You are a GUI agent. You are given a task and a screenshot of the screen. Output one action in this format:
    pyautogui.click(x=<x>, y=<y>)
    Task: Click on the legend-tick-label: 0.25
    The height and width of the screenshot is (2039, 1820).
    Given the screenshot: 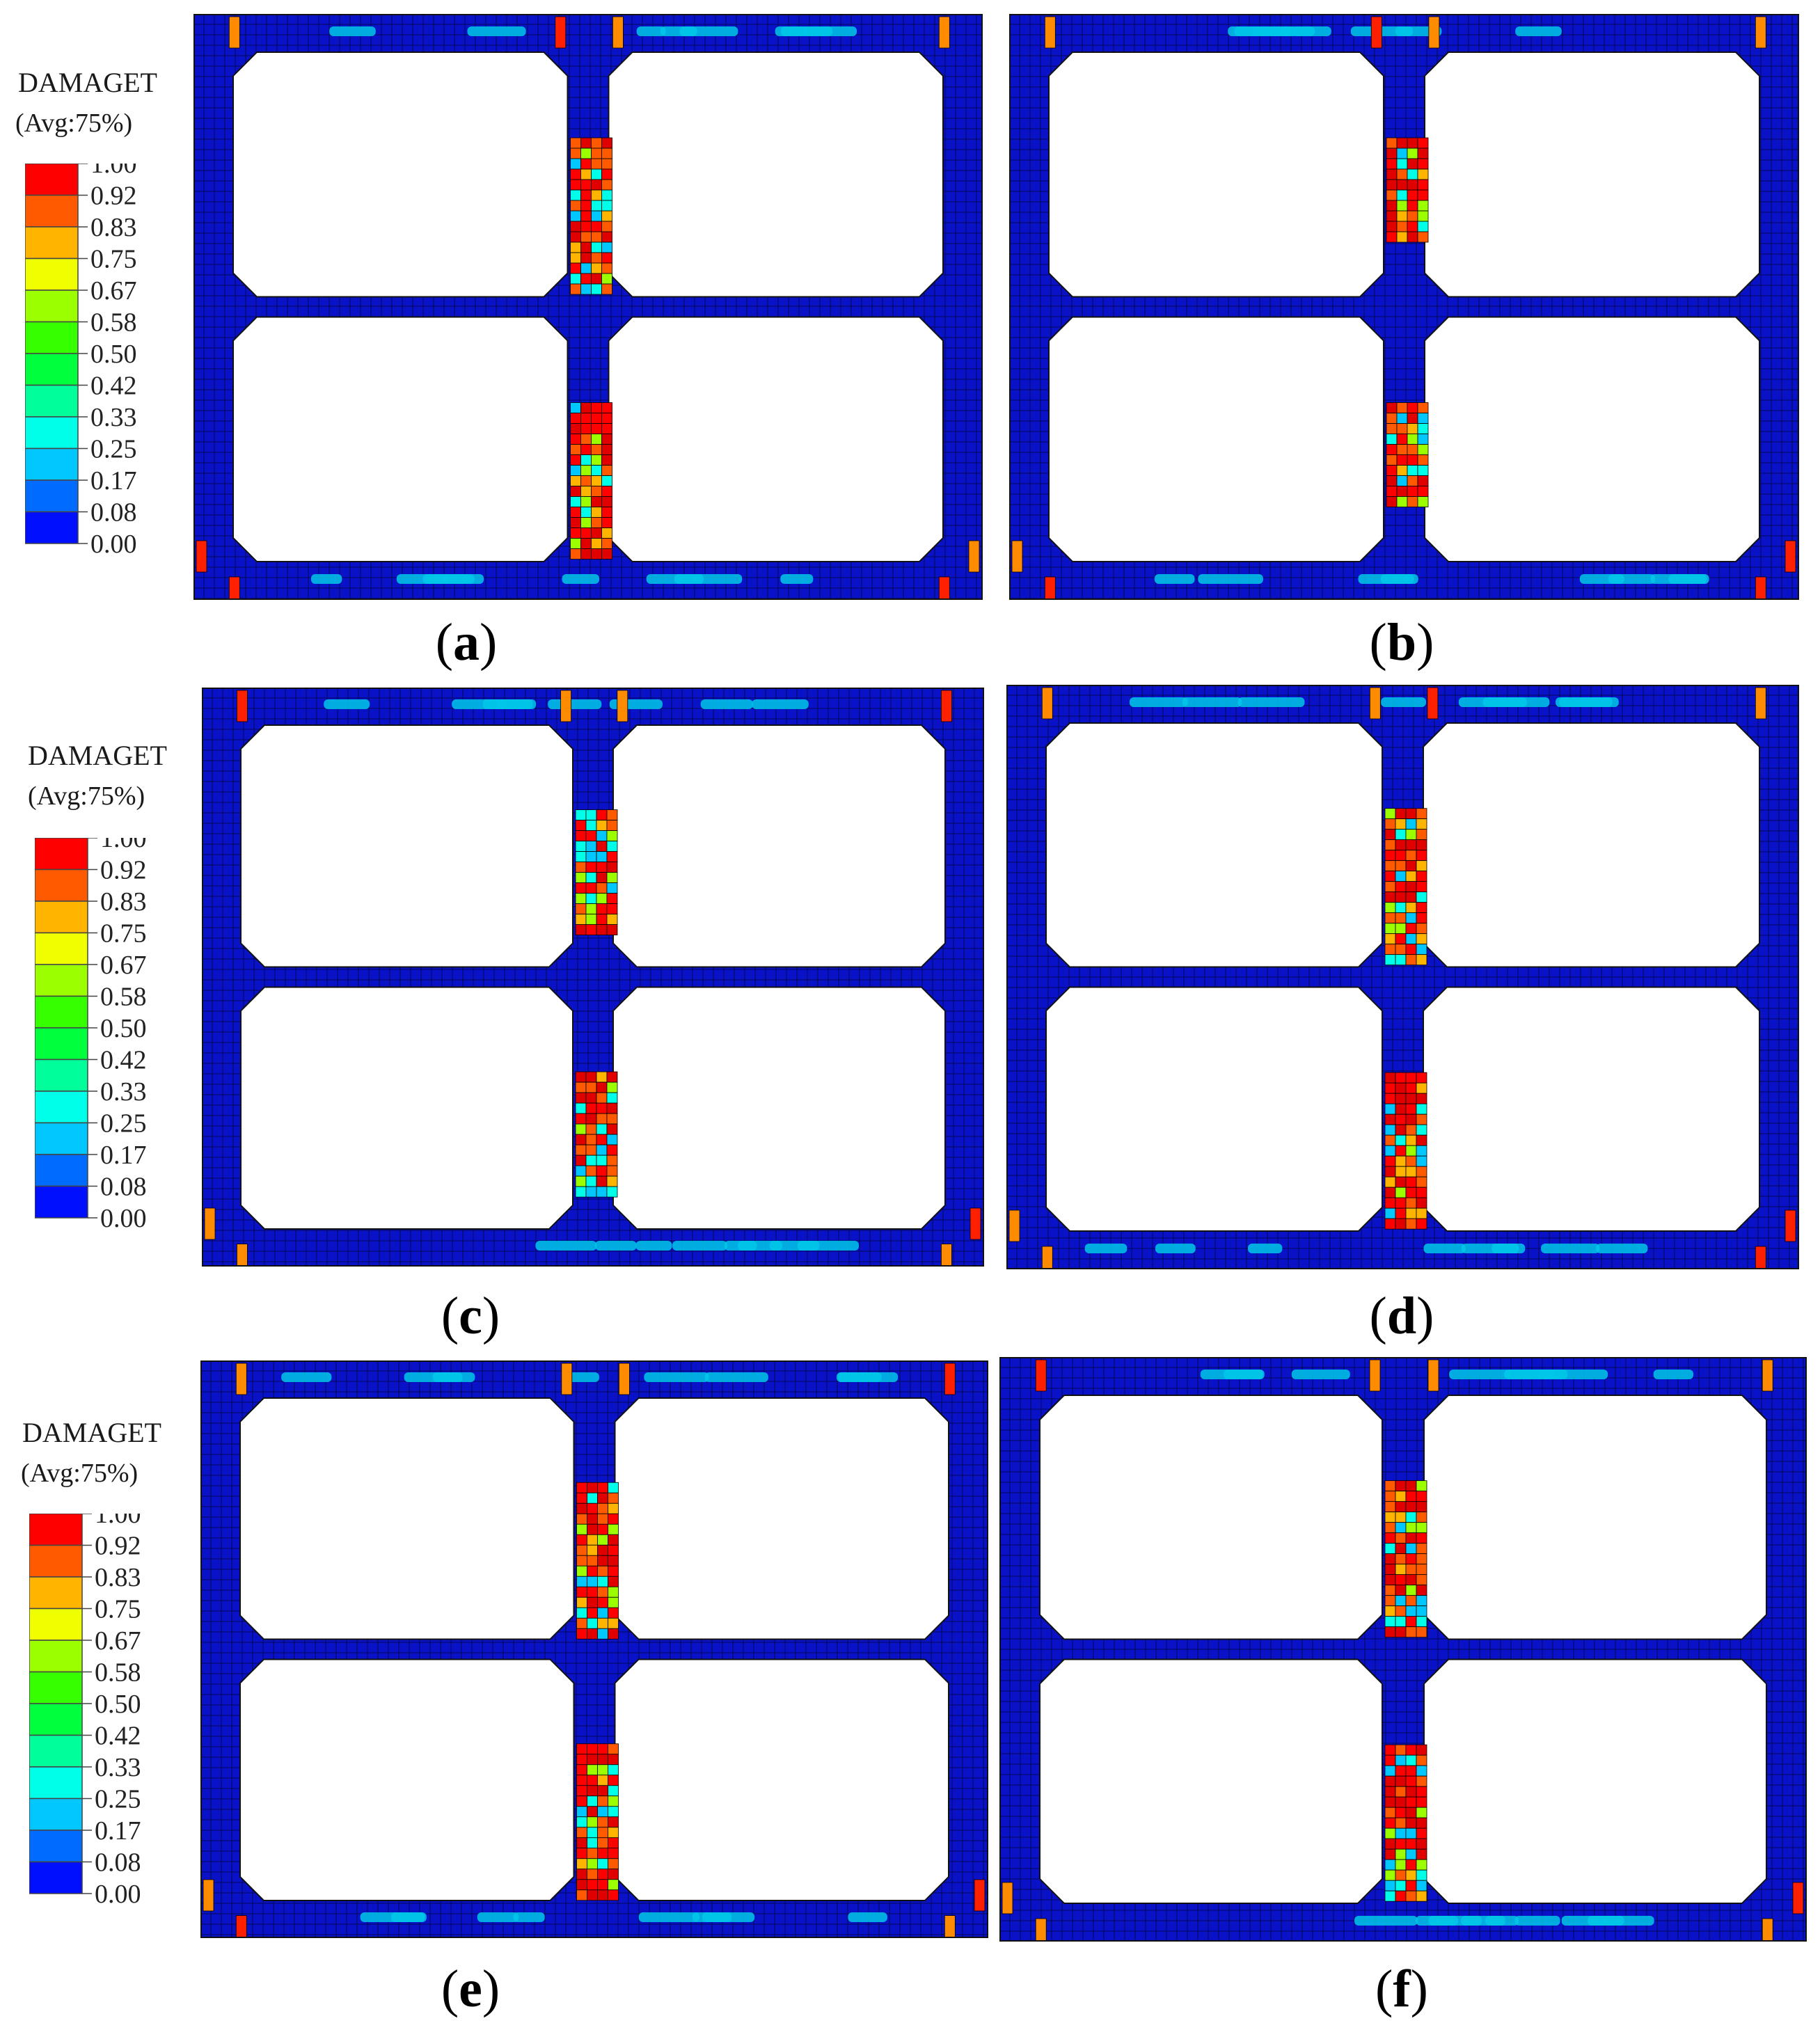 What is the action you would take?
    pyautogui.click(x=113, y=450)
    